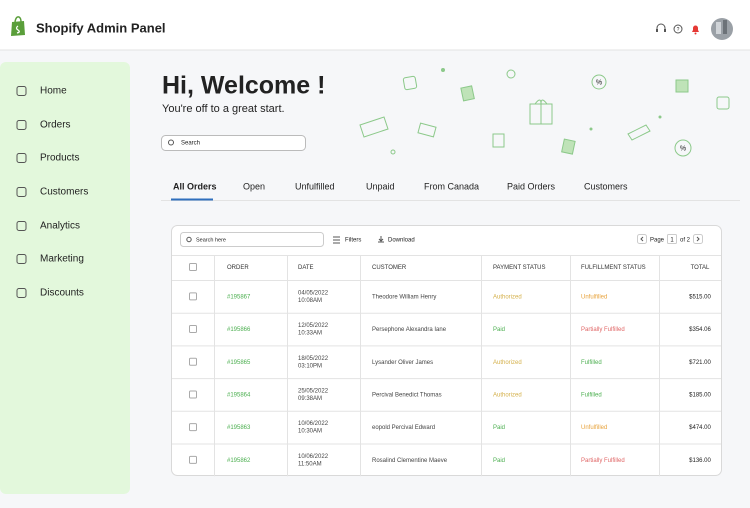 This screenshot has height=508, width=750. I want to click on table-search, so click(252, 239).